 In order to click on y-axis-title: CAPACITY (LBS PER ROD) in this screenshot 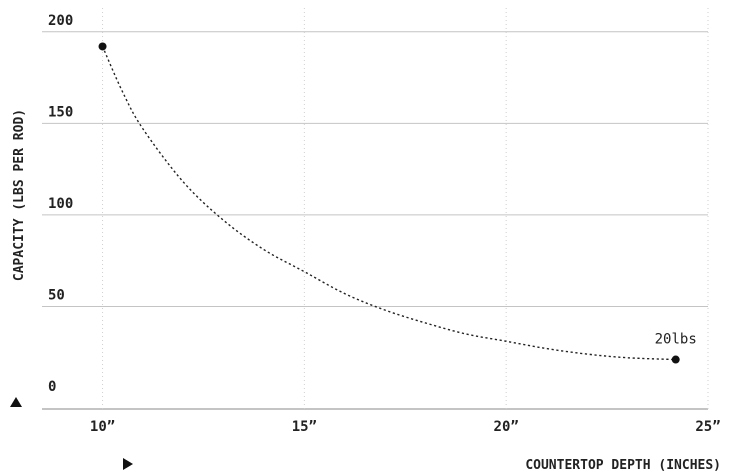, I will do `click(19, 195)`.